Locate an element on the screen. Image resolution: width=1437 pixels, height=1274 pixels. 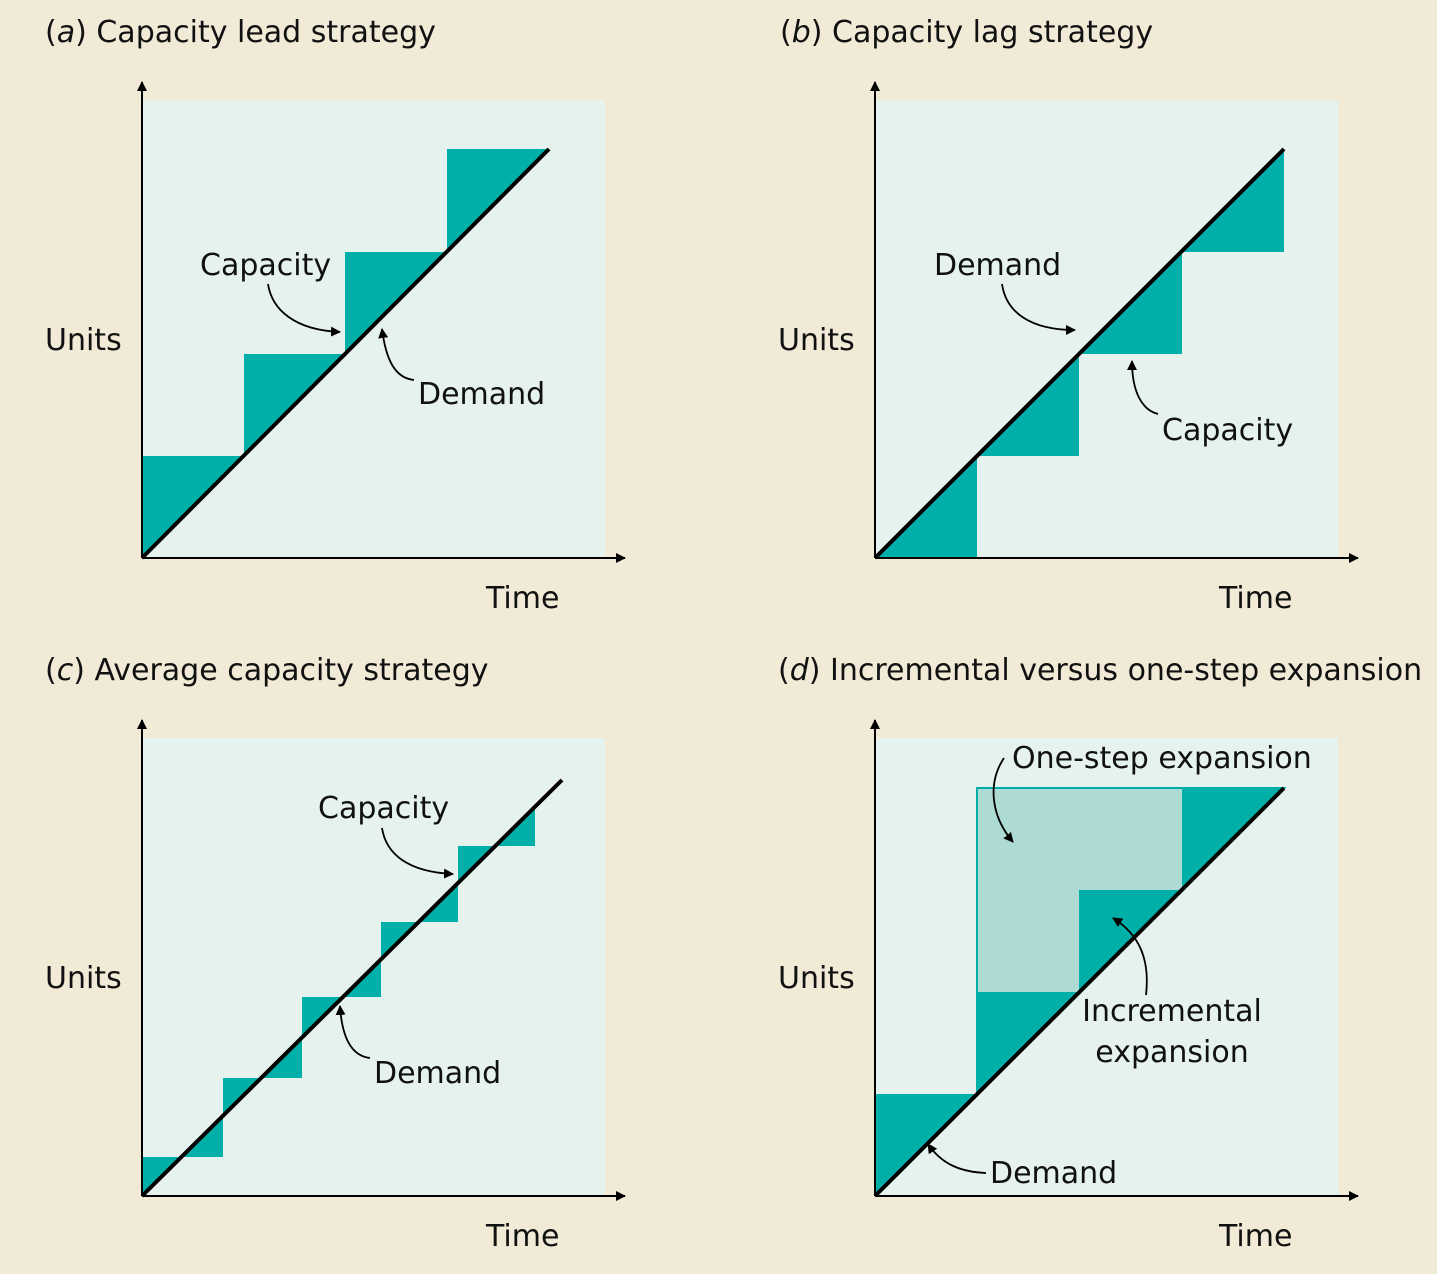
panel-c-x-label: Time is located at coordinates (522, 1236).